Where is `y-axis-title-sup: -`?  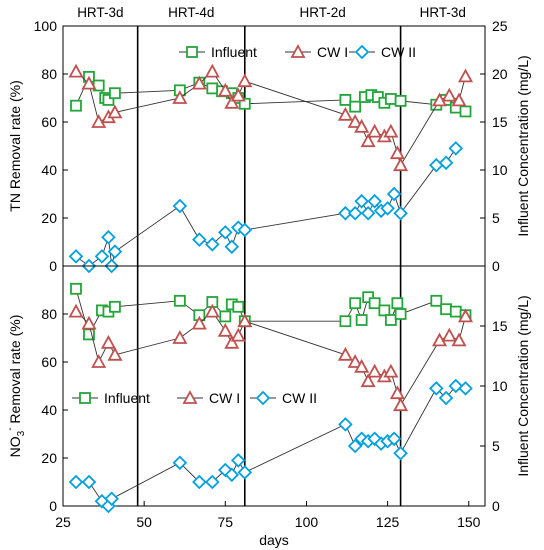 y-axis-title-sup: - is located at coordinates (10, 428).